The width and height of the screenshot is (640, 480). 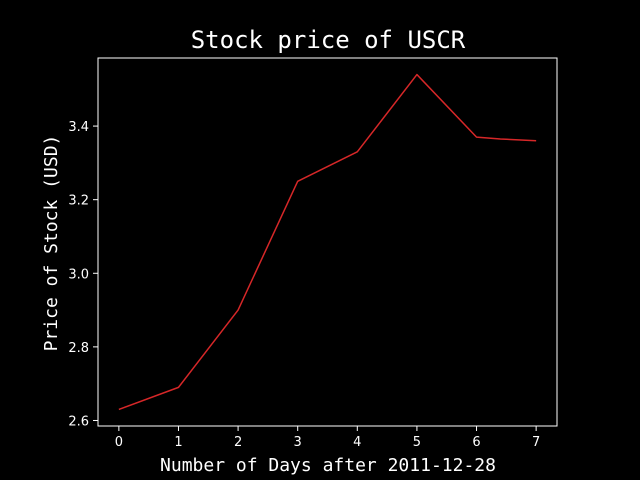 I want to click on y-axis: 2.6 2.8 3.0 3.2 3.4, so click(x=83, y=274).